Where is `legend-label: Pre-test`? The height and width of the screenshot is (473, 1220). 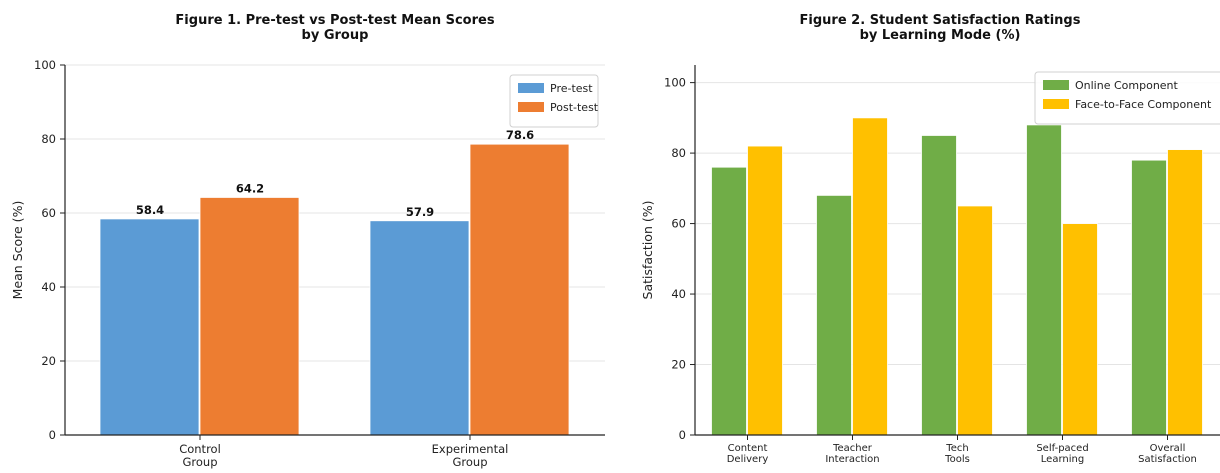
legend-label: Pre-test is located at coordinates (571, 88).